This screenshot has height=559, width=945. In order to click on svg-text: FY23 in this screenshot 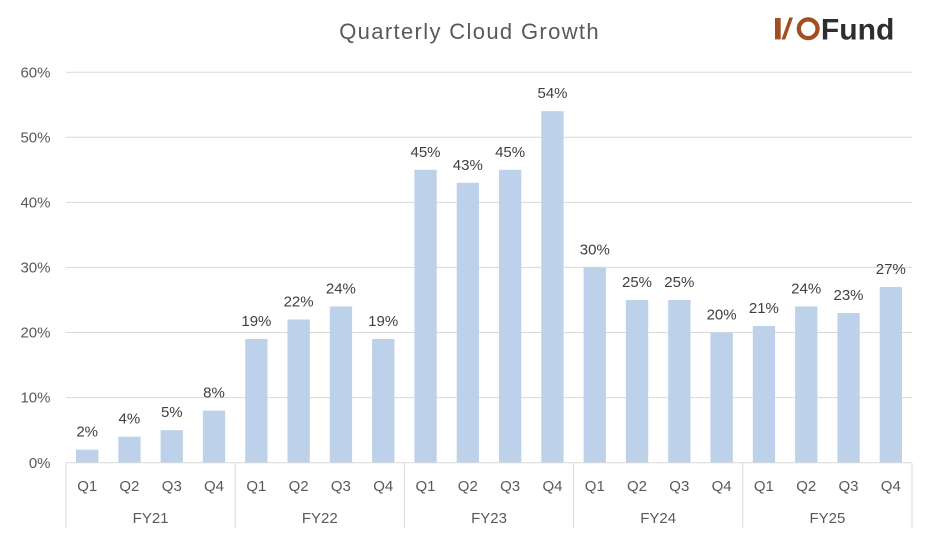, I will do `click(489, 518)`.